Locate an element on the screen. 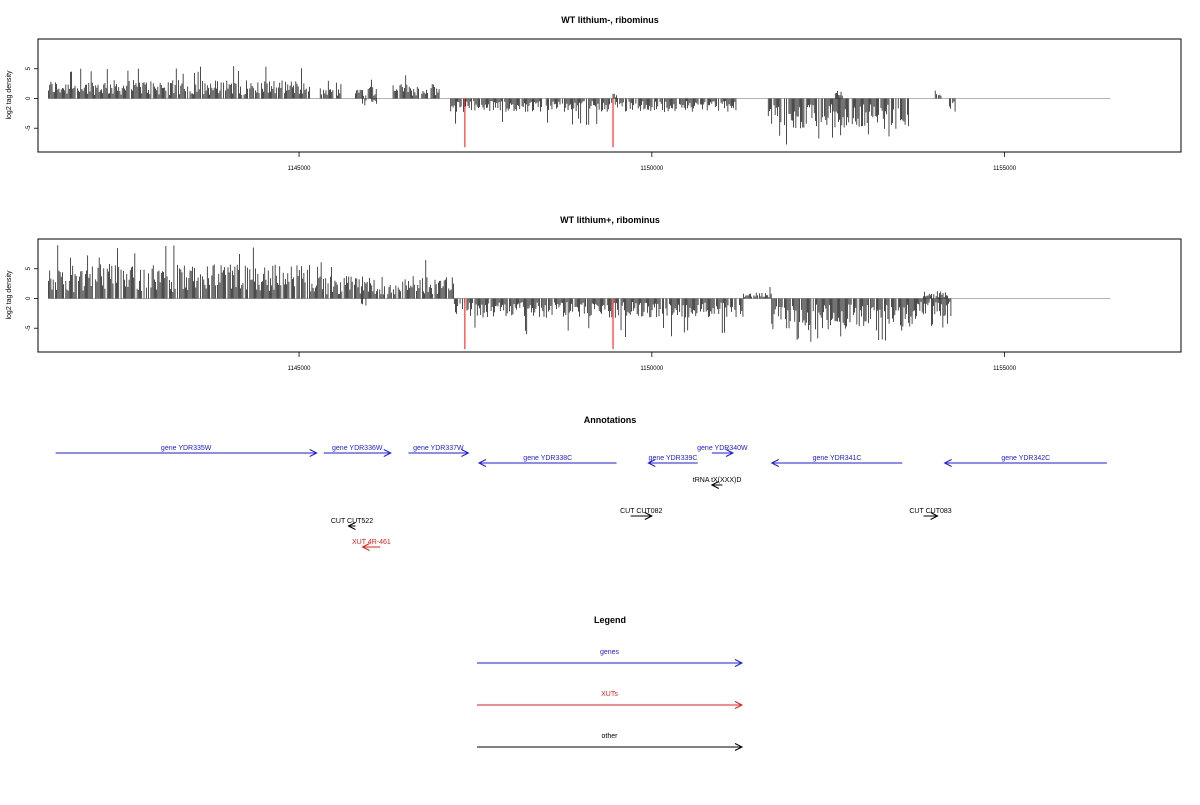 The image size is (1200, 805). annotation-feature: gene YDR339C is located at coordinates (672, 461).